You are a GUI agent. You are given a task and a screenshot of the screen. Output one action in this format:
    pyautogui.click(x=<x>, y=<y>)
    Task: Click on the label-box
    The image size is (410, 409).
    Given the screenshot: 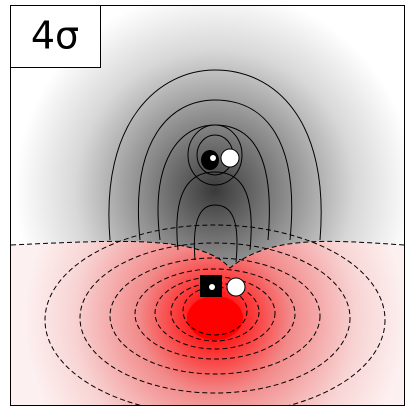 What is the action you would take?
    pyautogui.click(x=55, y=36)
    